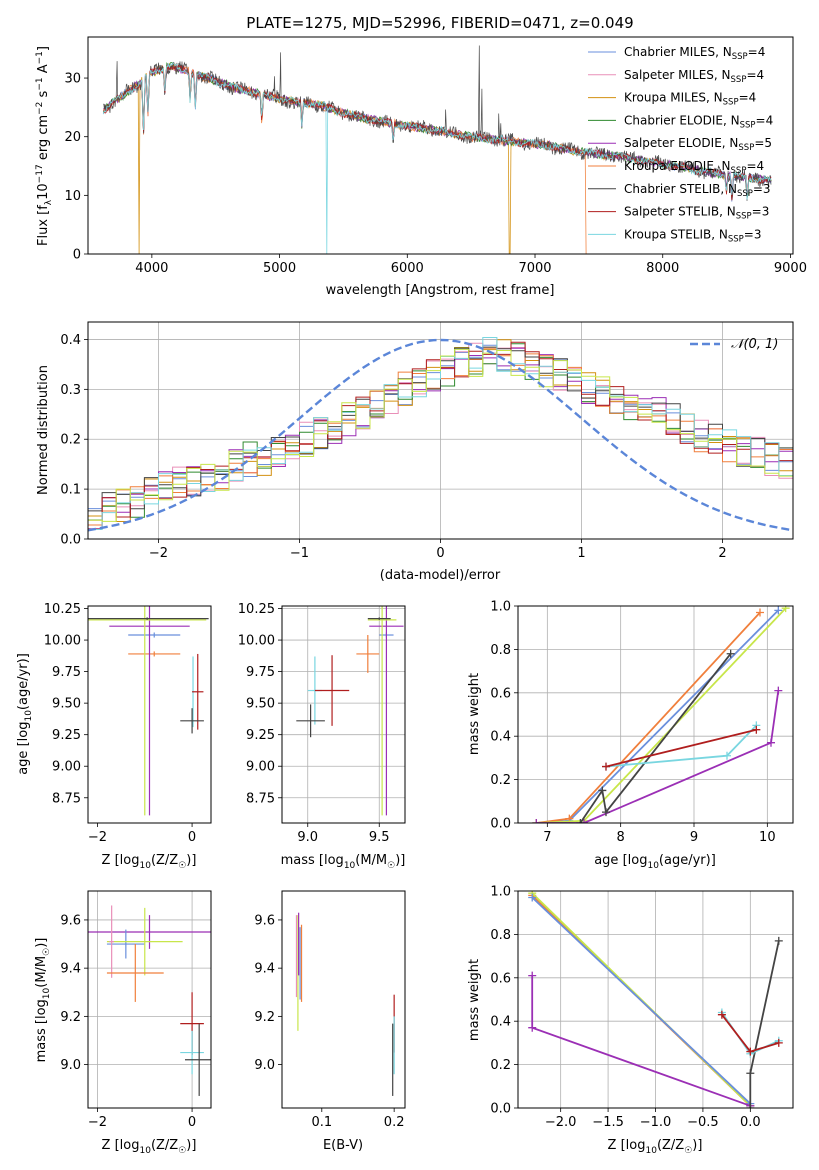 The height and width of the screenshot is (1170, 819). What do you see at coordinates (698, 121) in the screenshot?
I see `spectrum-legend-label: Chabrier ELODIE, NSSP=4` at bounding box center [698, 121].